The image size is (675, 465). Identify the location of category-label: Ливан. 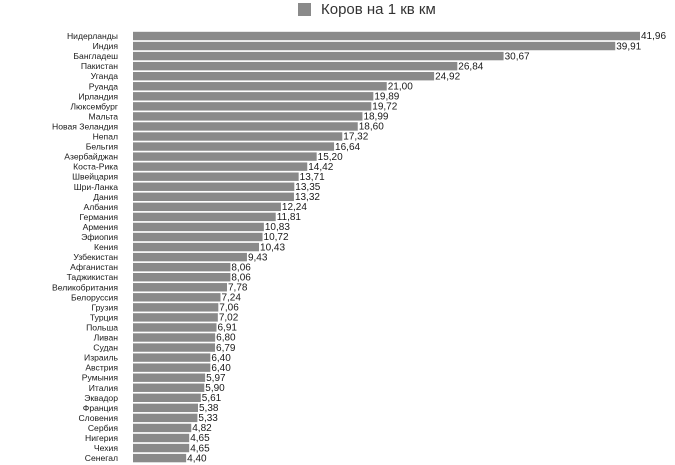
(106, 338).